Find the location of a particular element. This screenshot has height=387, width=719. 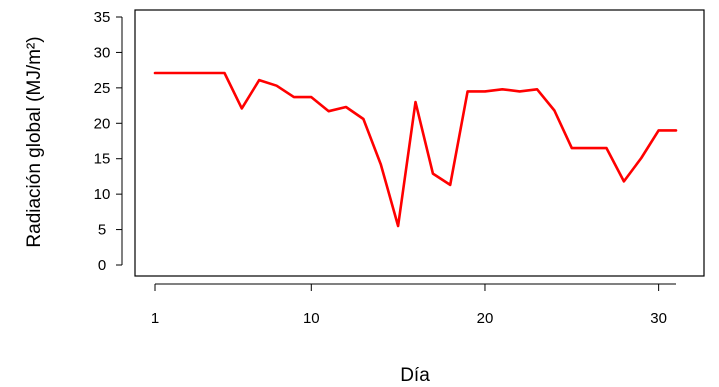

y-tick-label: 25 is located at coordinates (102, 88).